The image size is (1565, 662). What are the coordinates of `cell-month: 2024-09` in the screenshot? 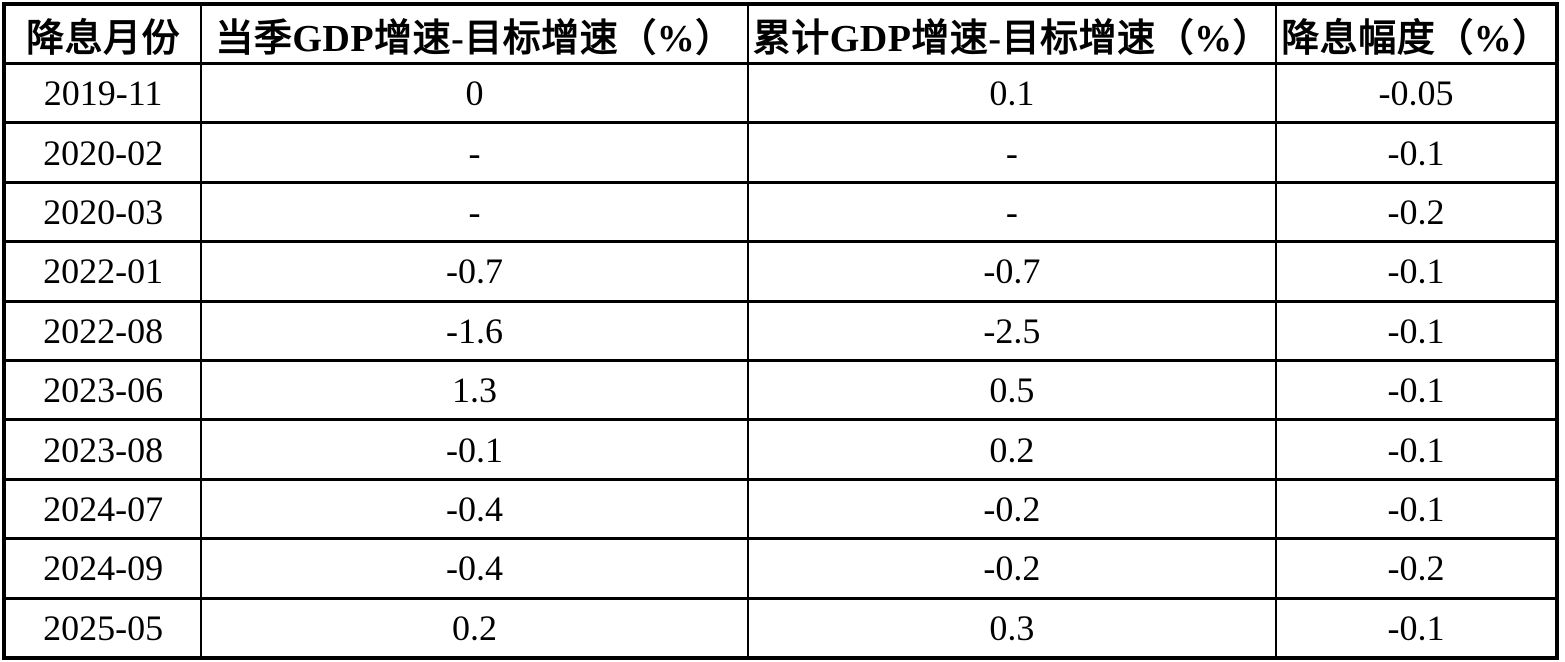 It's located at (102, 568).